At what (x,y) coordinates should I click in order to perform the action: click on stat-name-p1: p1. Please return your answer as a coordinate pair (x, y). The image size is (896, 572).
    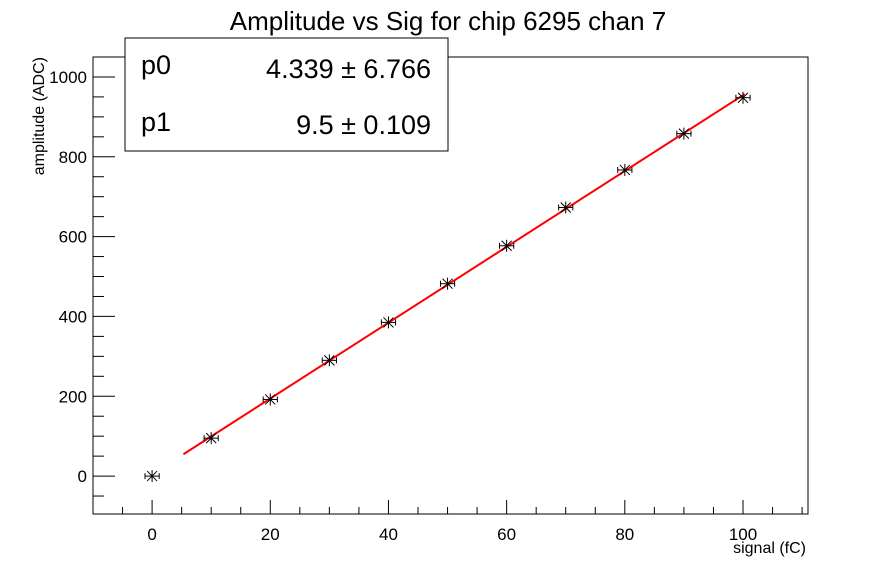
    Looking at the image, I should click on (156, 122).